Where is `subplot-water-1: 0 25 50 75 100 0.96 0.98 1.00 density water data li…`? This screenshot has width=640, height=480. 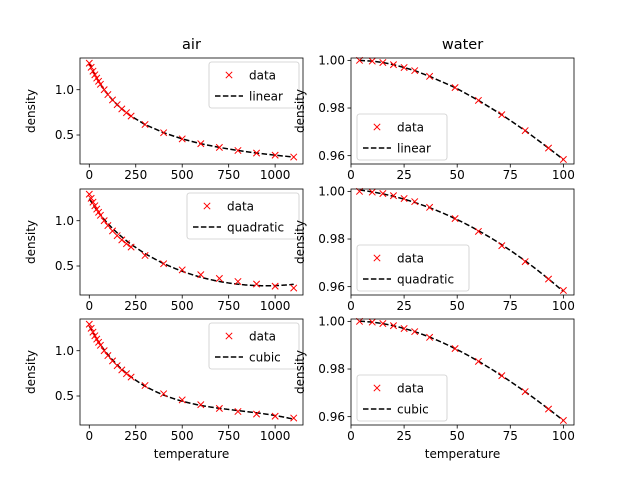
subplot-water-1: 0 25 50 75 100 0.96 0.98 1.00 density water data li… is located at coordinates (434, 109).